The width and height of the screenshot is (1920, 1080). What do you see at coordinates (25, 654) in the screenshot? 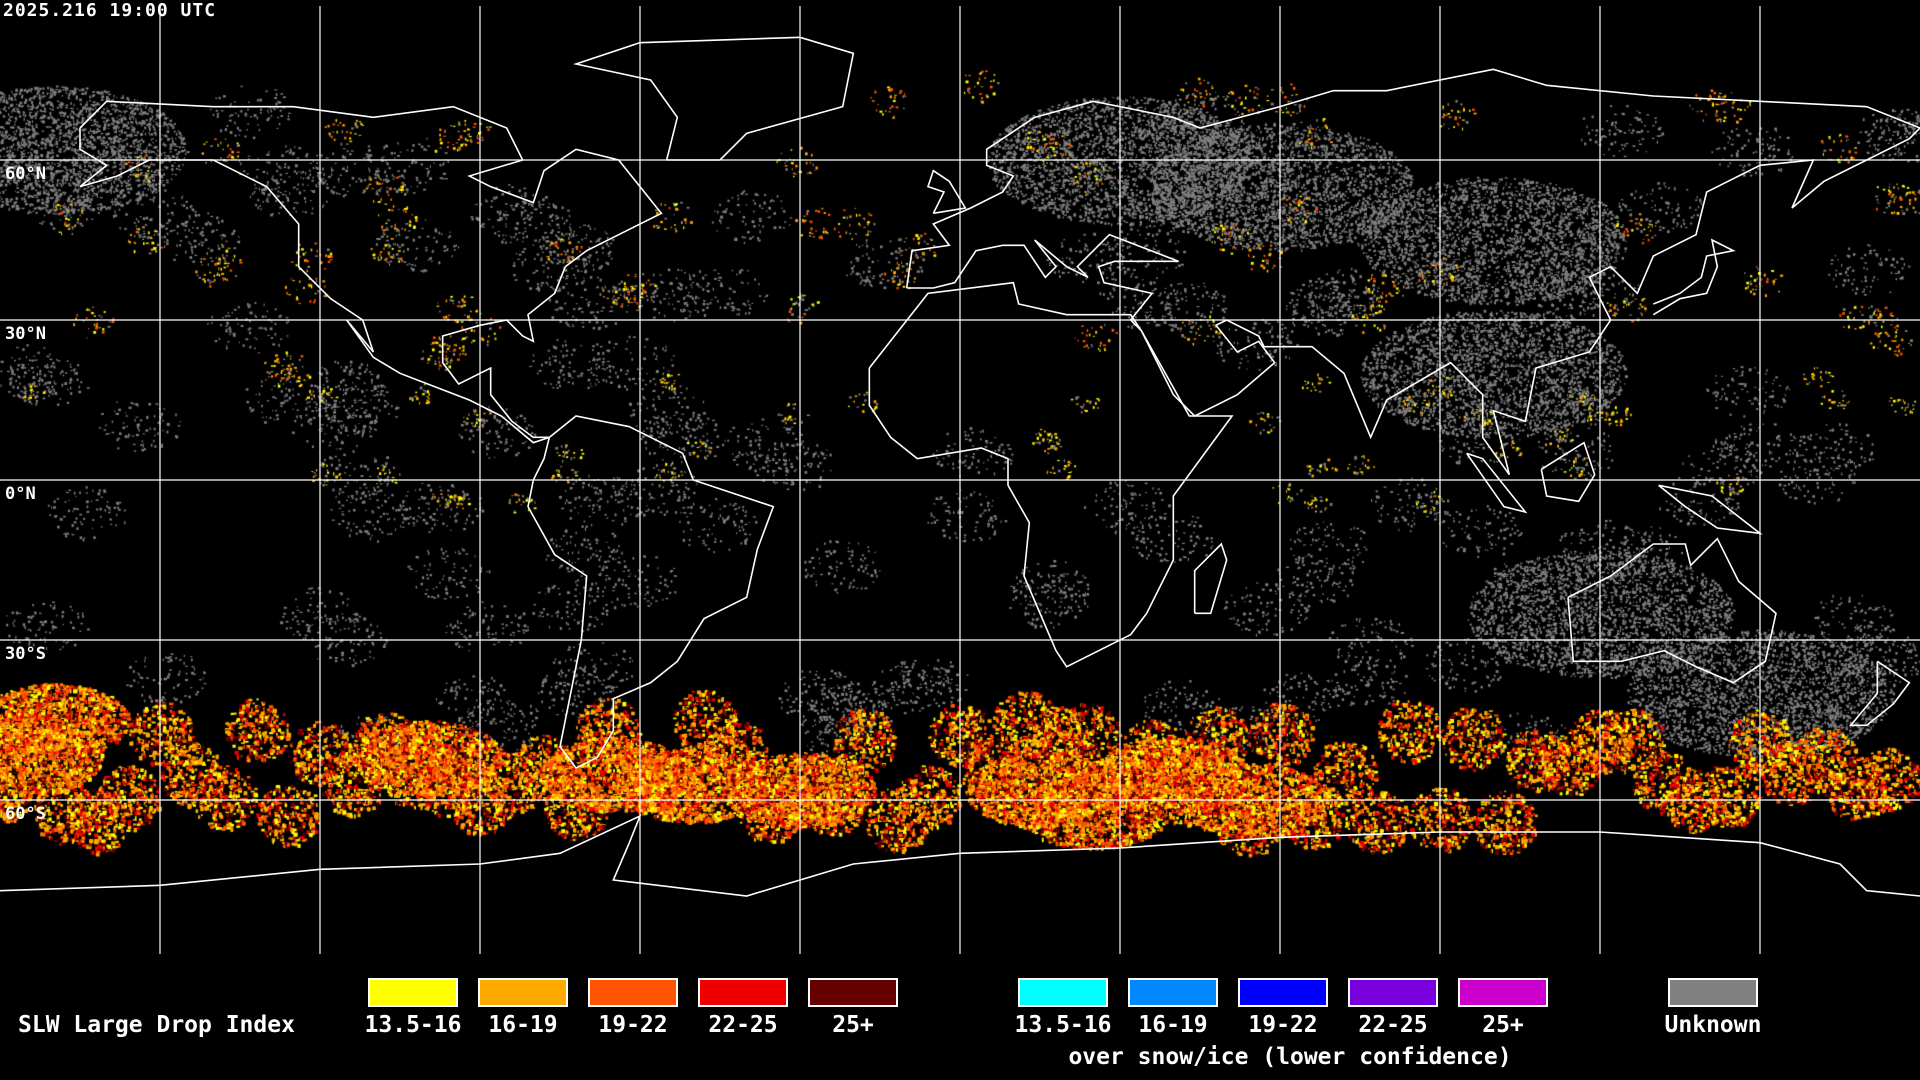
I see `lat-label-30s: 30°S` at bounding box center [25, 654].